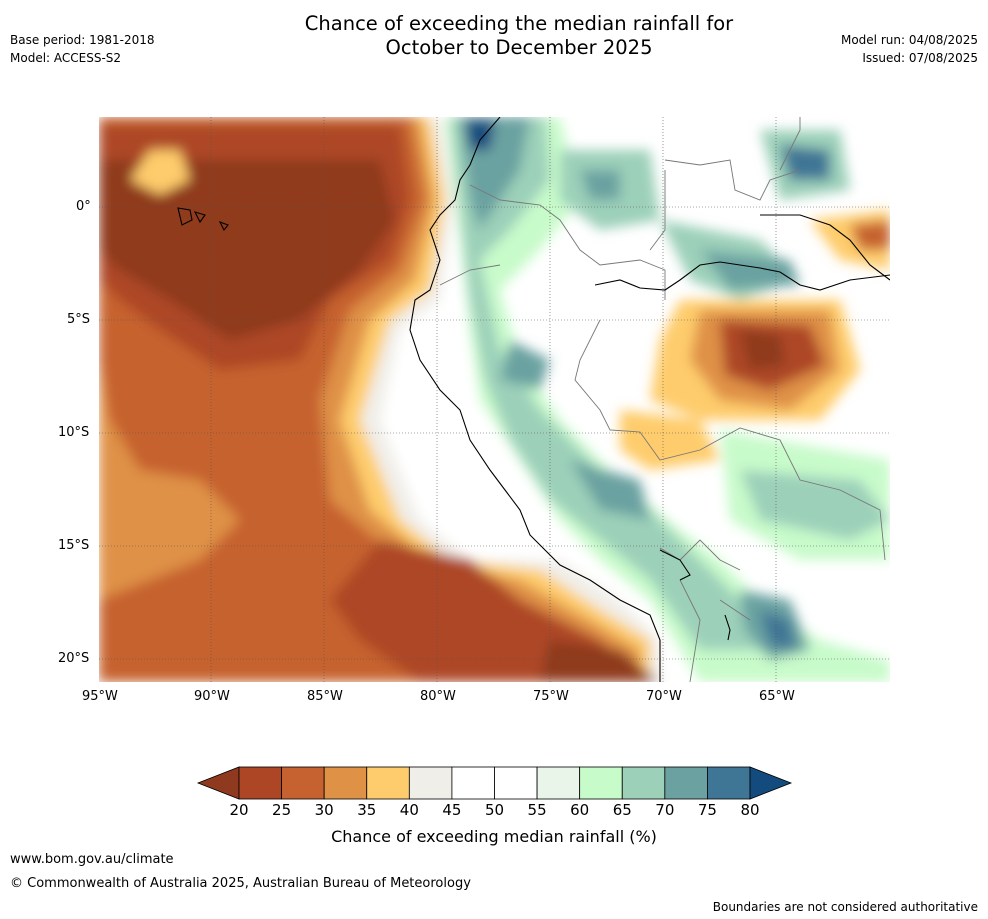 The image size is (988, 919). Describe the element at coordinates (83, 206) in the screenshot. I see `lat-label-0: 0°` at that location.